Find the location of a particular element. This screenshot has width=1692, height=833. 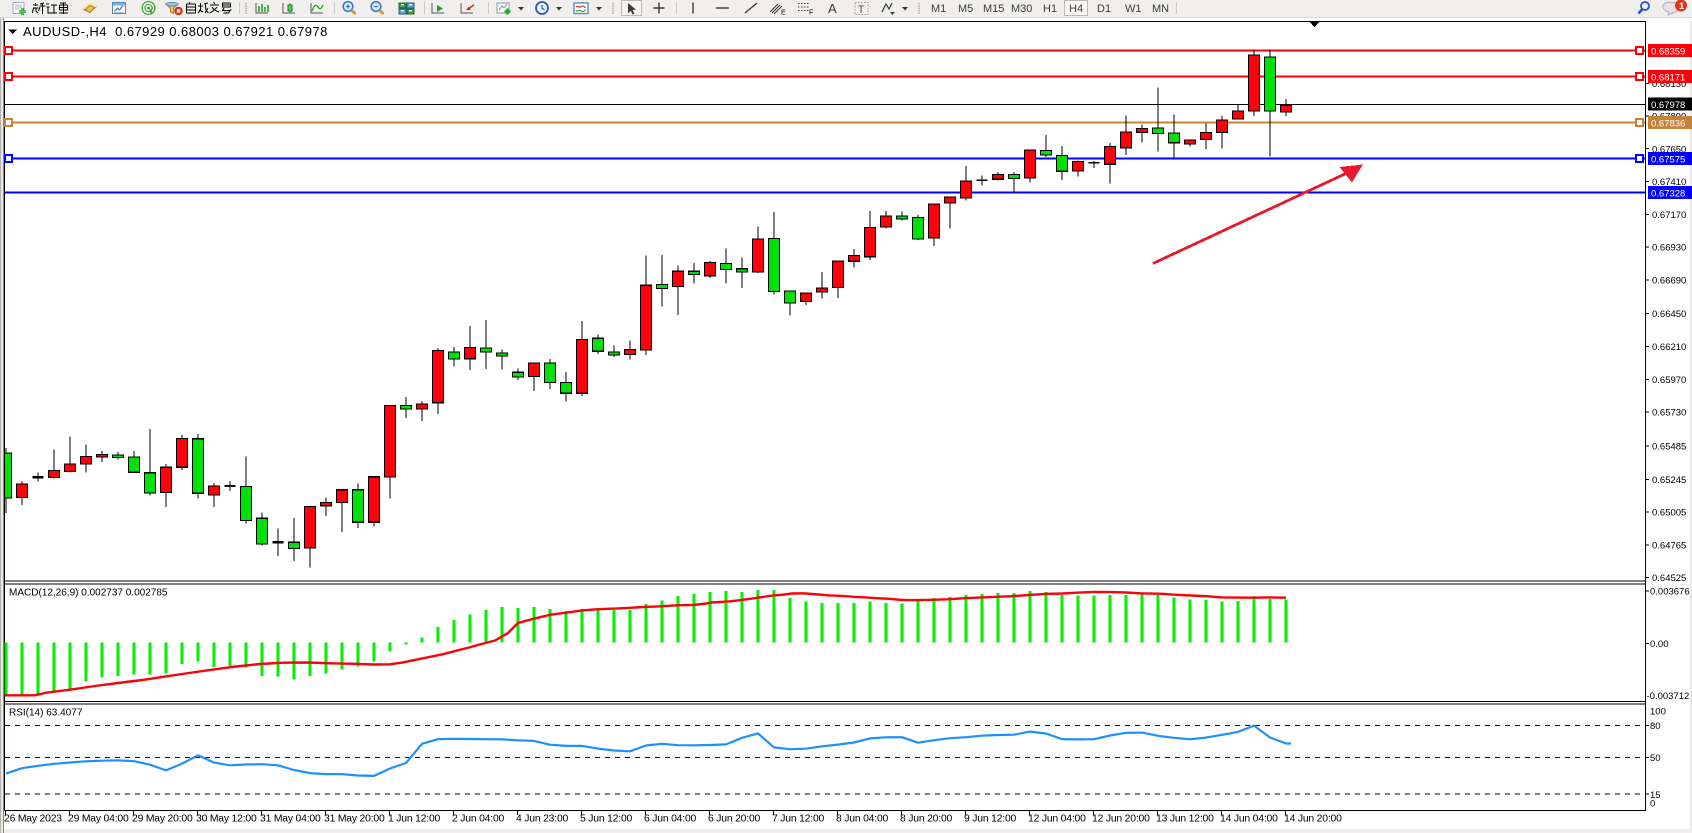

svg-text: F is located at coordinates (811, 13).